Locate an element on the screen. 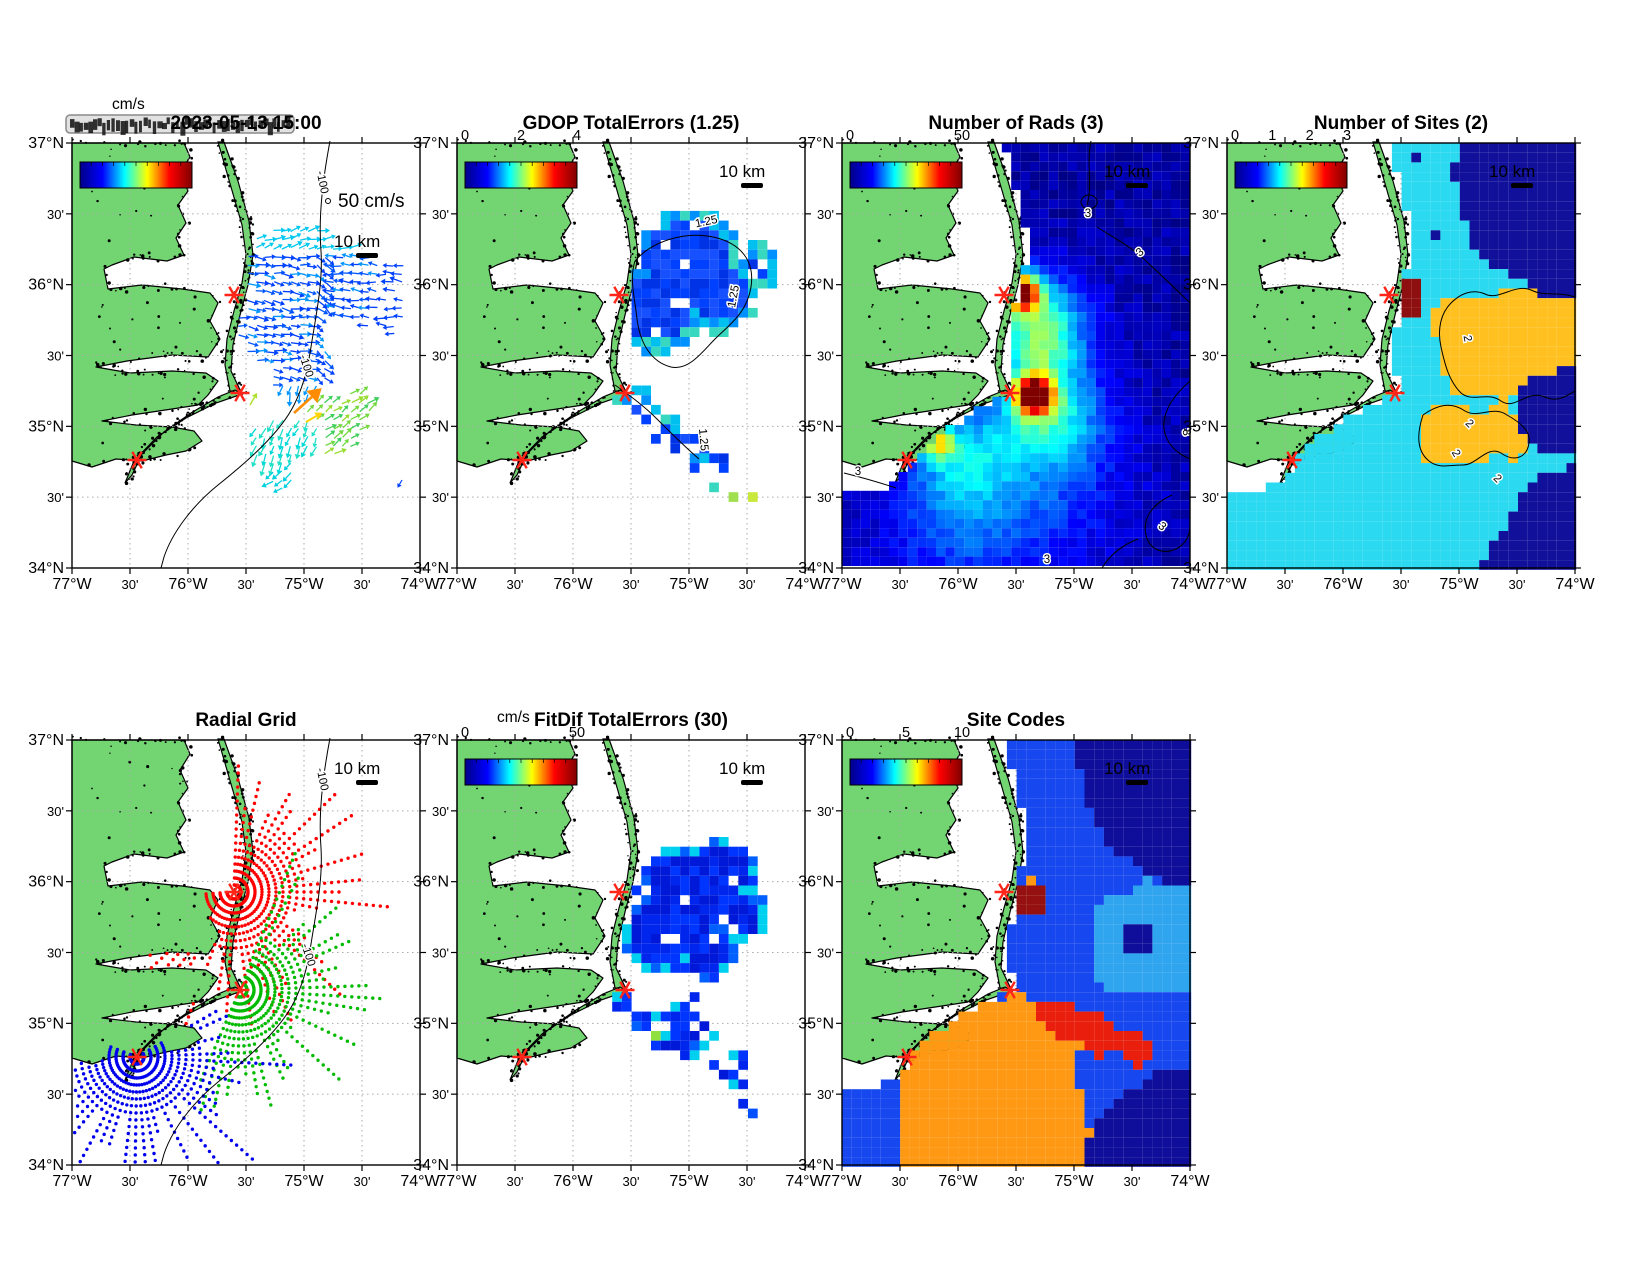 Image resolution: width=1650 pixels, height=1275 pixels. data-layer-currents is located at coordinates (321, 359).